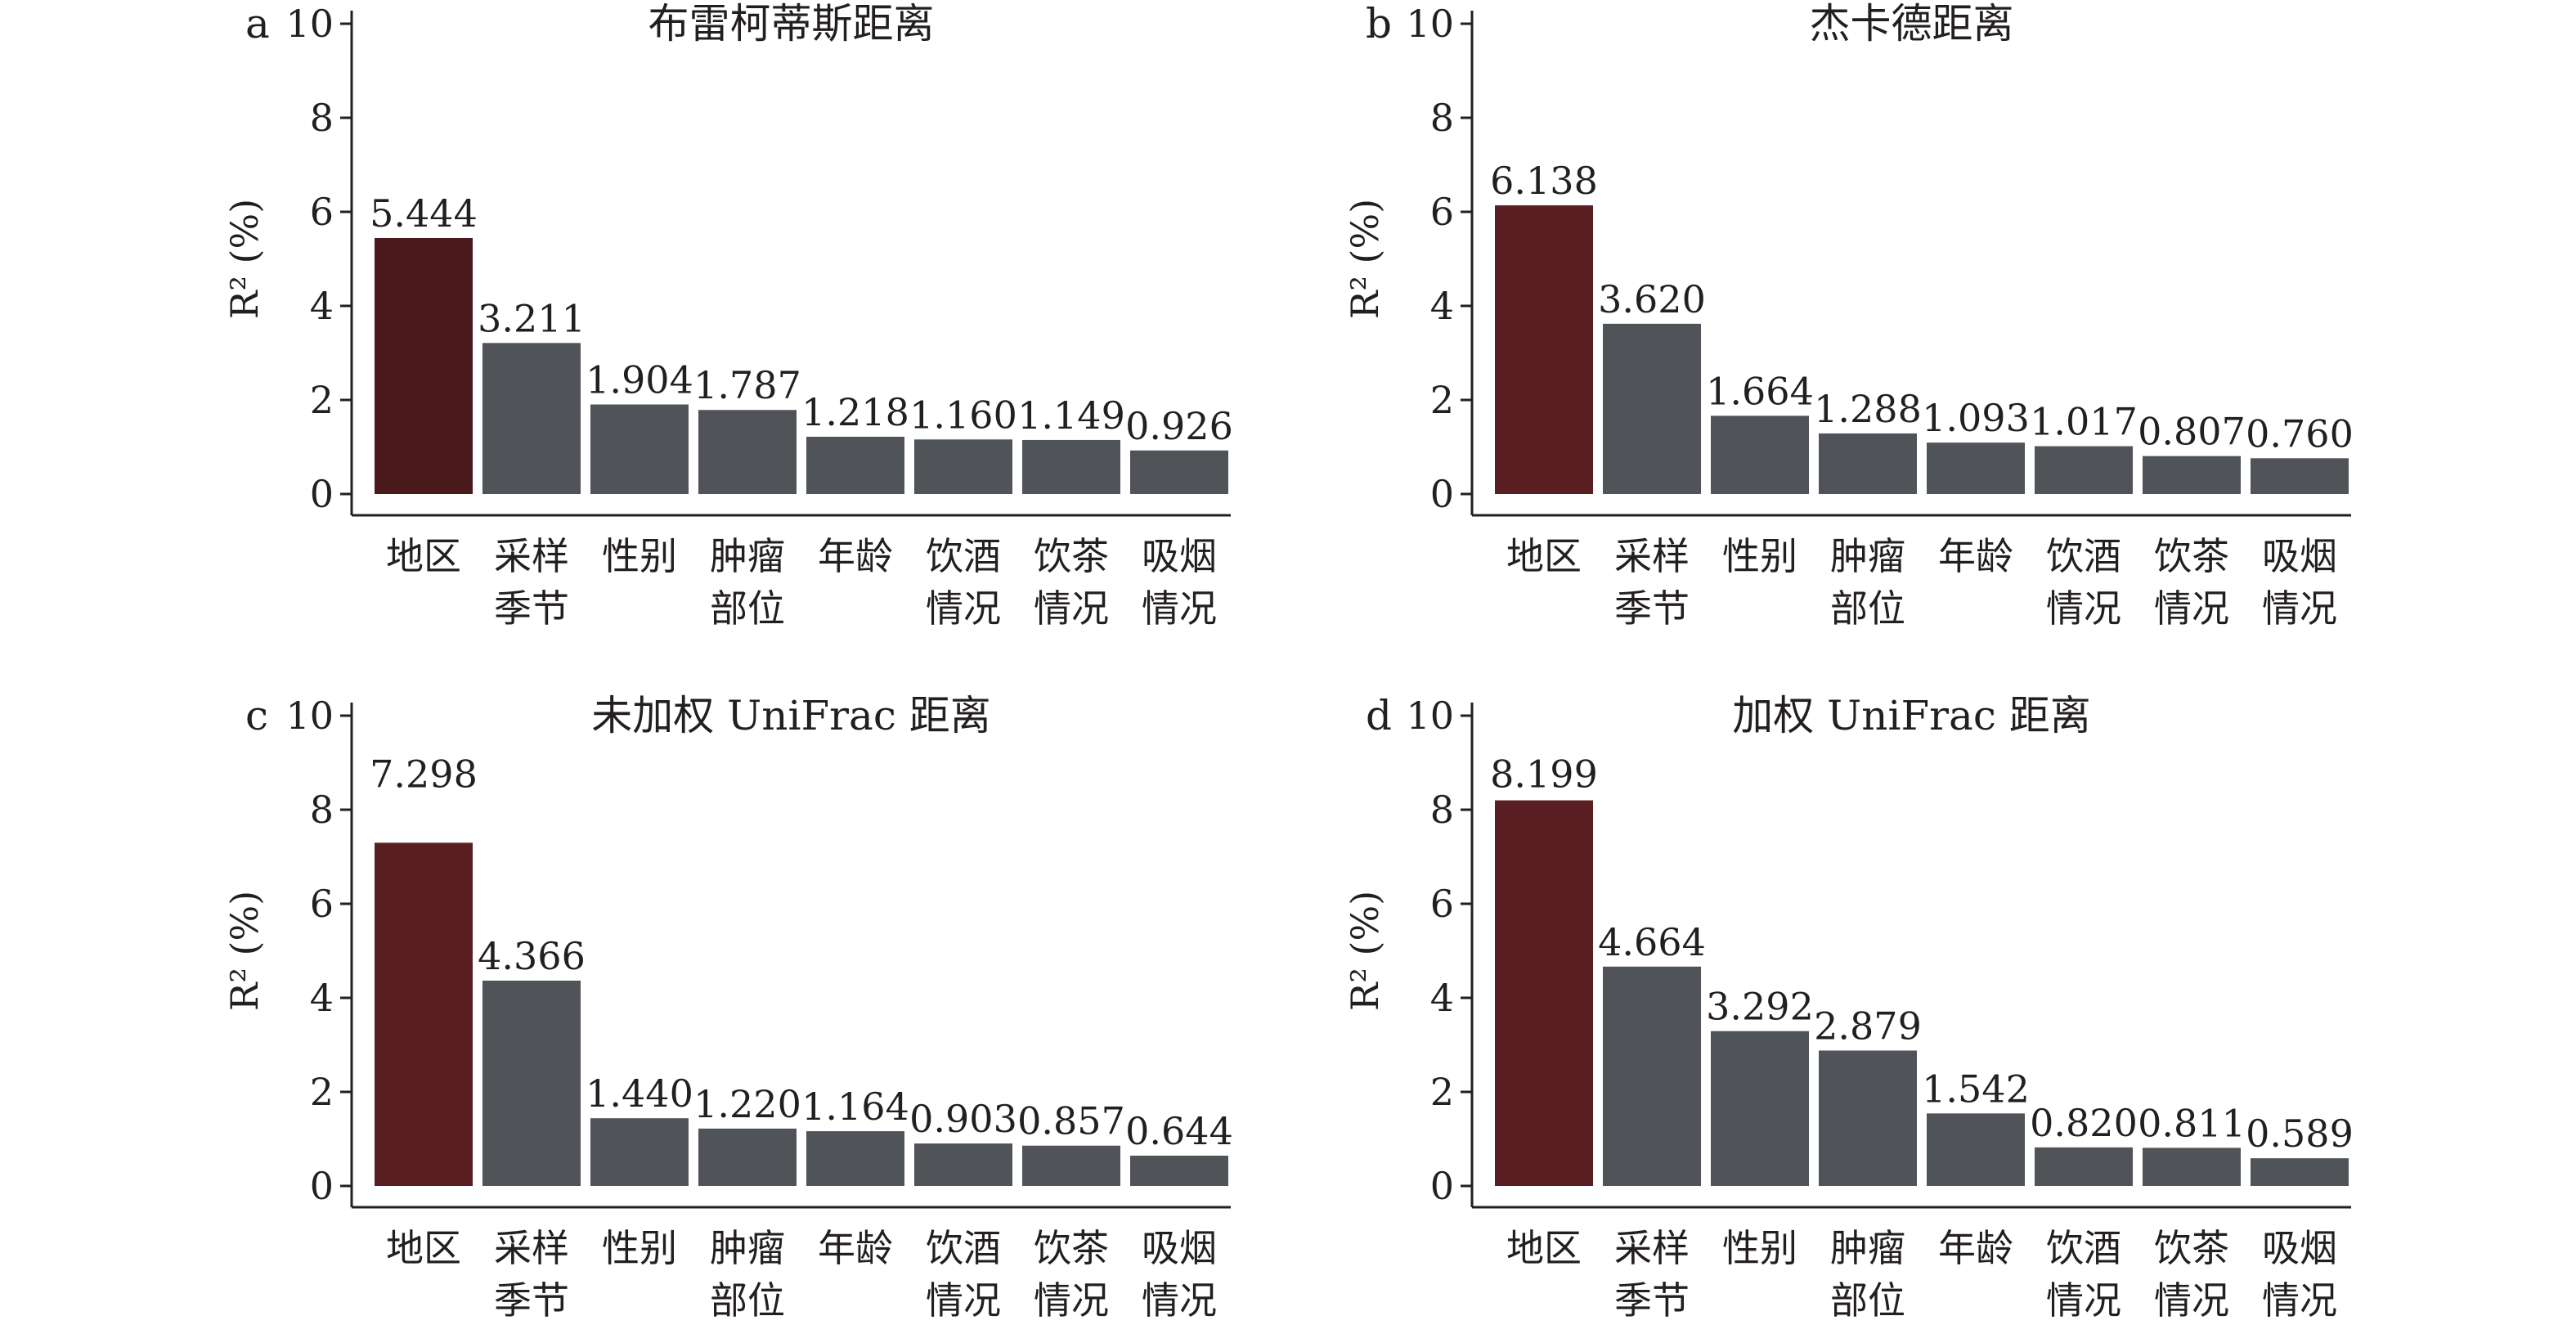 This screenshot has height=1325, width=2576. Describe the element at coordinates (1544, 181) in the screenshot. I see `bar-value-label: 6.138` at that location.